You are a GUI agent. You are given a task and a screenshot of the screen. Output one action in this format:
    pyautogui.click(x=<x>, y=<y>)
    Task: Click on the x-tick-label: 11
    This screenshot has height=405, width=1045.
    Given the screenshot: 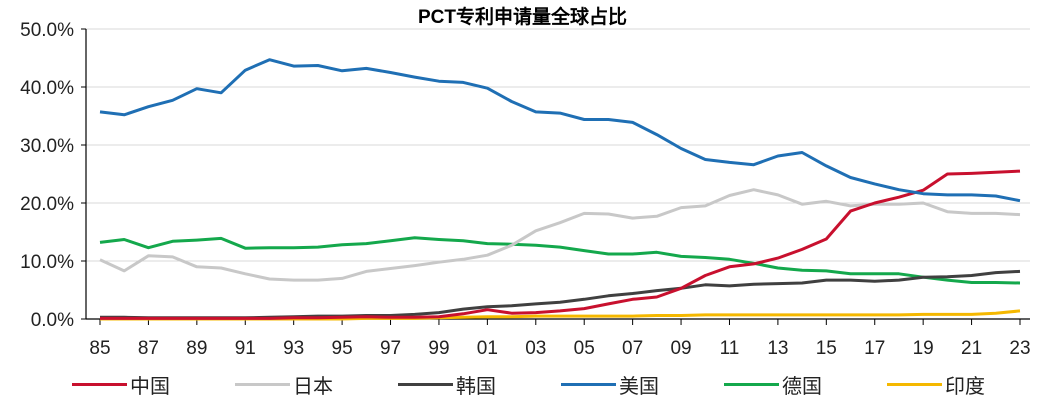 What is the action you would take?
    pyautogui.click(x=730, y=348)
    